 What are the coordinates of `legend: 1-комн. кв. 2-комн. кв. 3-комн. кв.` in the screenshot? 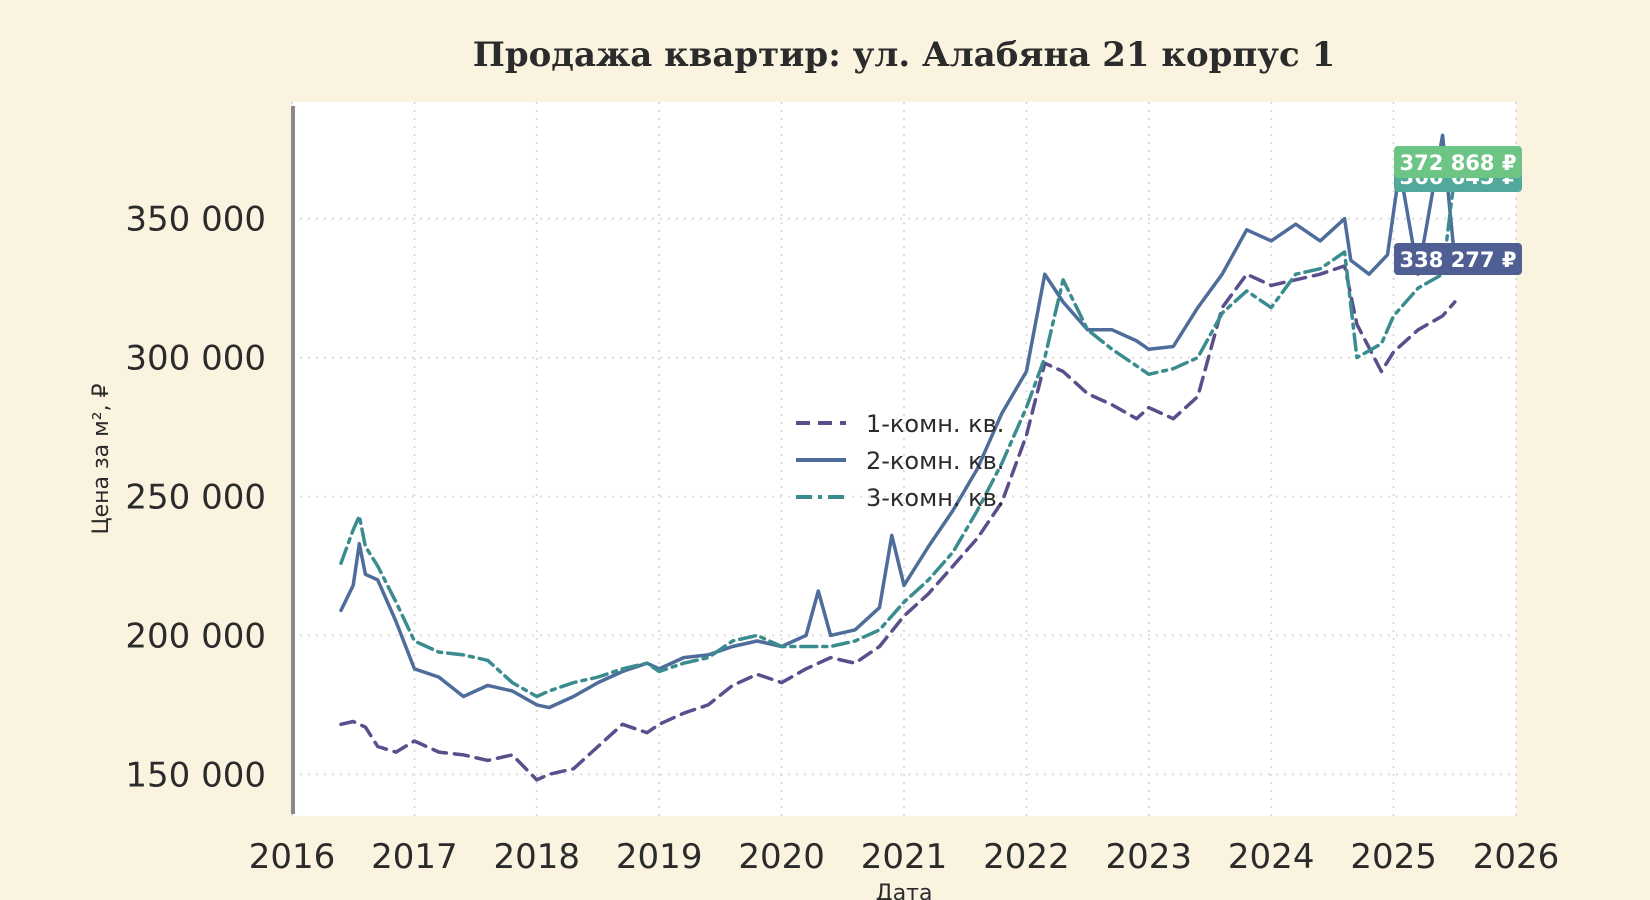 It's located at (900, 461).